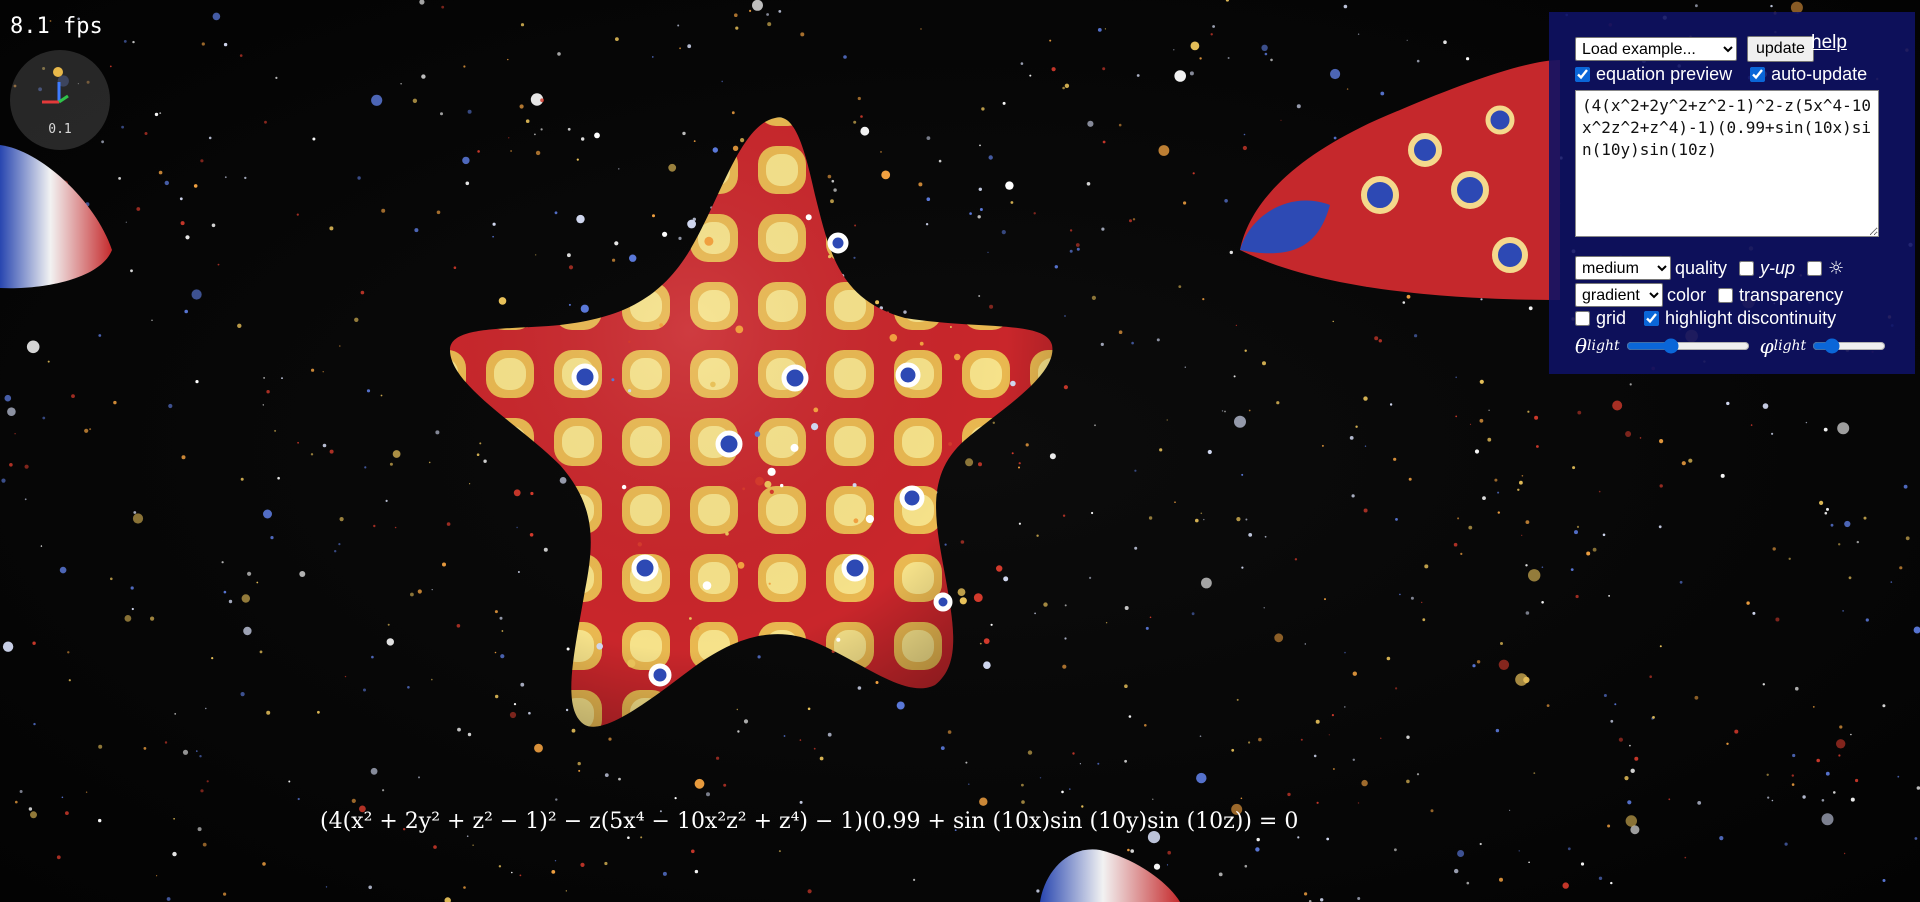 This screenshot has width=1920, height=902. What do you see at coordinates (1751, 318) in the screenshot?
I see `highlight-discontinuity-label: highlight discontinuity` at bounding box center [1751, 318].